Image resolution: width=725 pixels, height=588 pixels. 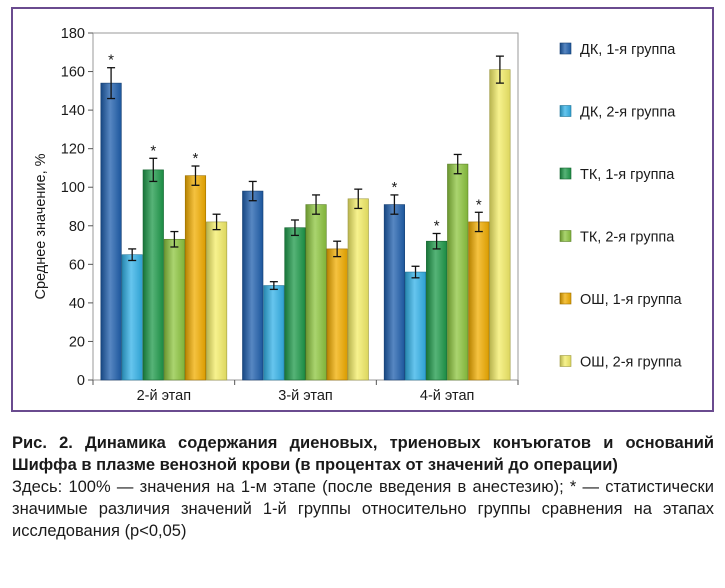 I want to click on y-tick-label: 60, so click(x=77, y=265).